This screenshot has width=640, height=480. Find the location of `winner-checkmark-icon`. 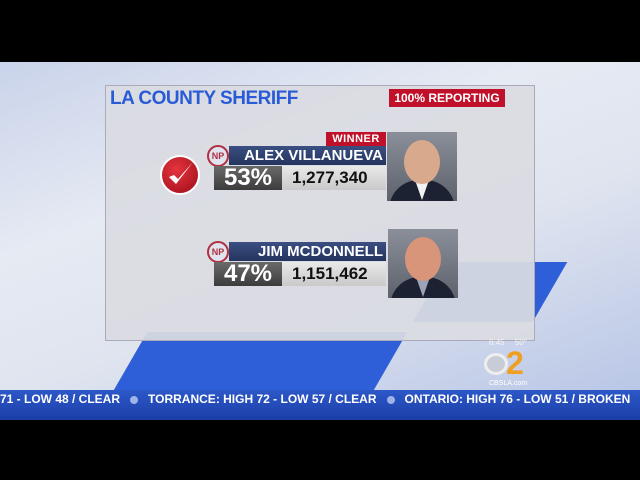

winner-checkmark-icon is located at coordinates (180, 175).